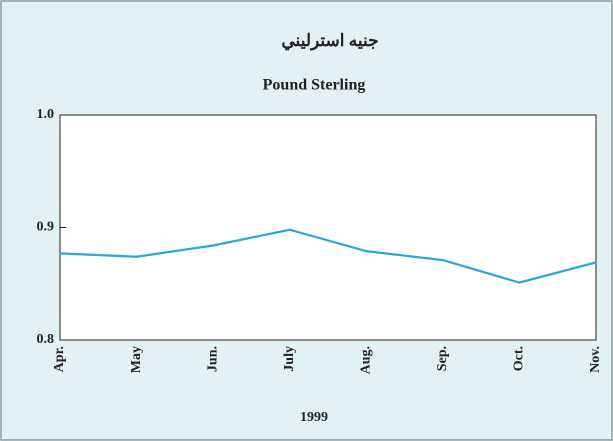  I want to click on x-tick-label: Oct., so click(519, 358).